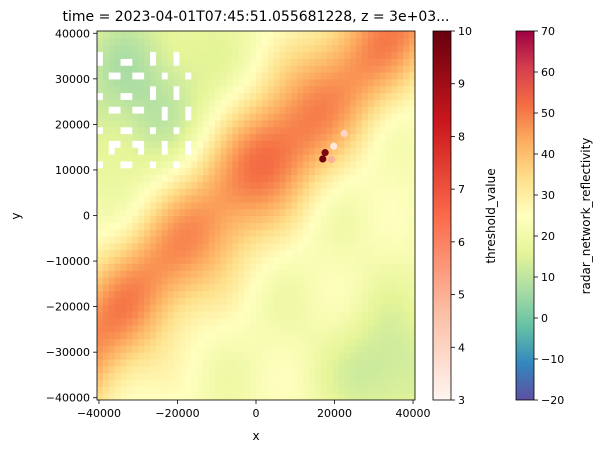  Describe the element at coordinates (86, 216) in the screenshot. I see `y-tick-label: 0` at that location.